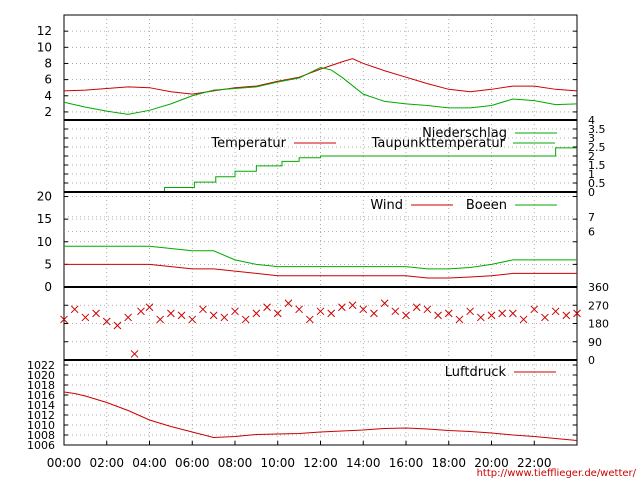 This screenshot has width=640, height=480. Describe the element at coordinates (44, 242) in the screenshot. I see `wind-ytick-label: 10` at that location.